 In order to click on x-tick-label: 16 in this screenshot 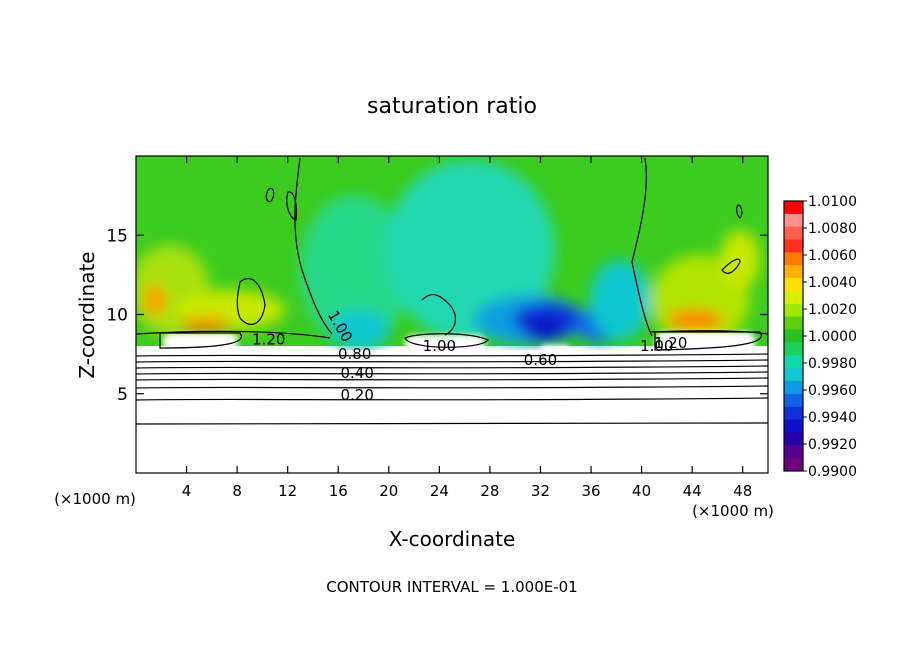, I will do `click(338, 491)`.